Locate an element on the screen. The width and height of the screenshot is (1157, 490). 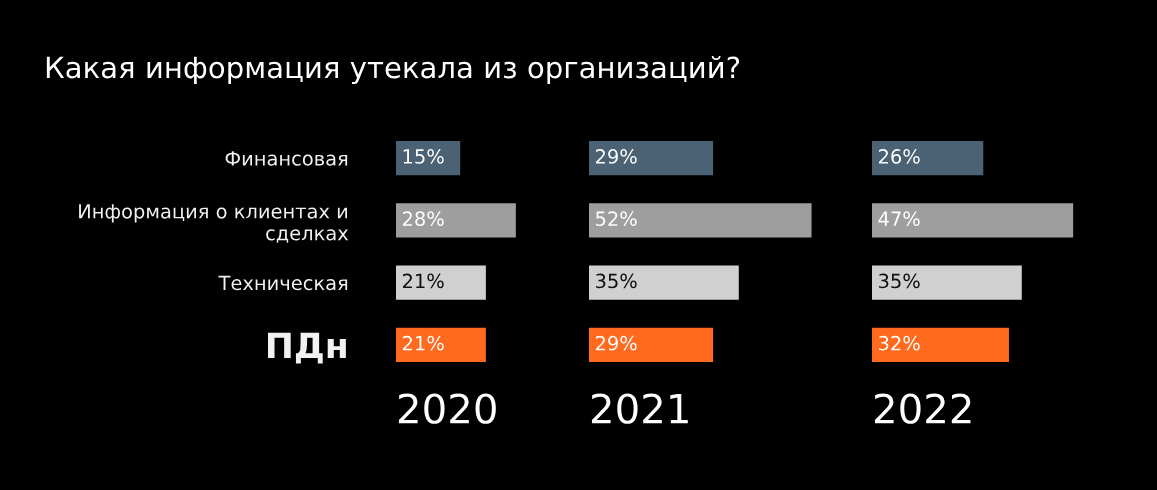
data-label: 26% is located at coordinates (899, 156).